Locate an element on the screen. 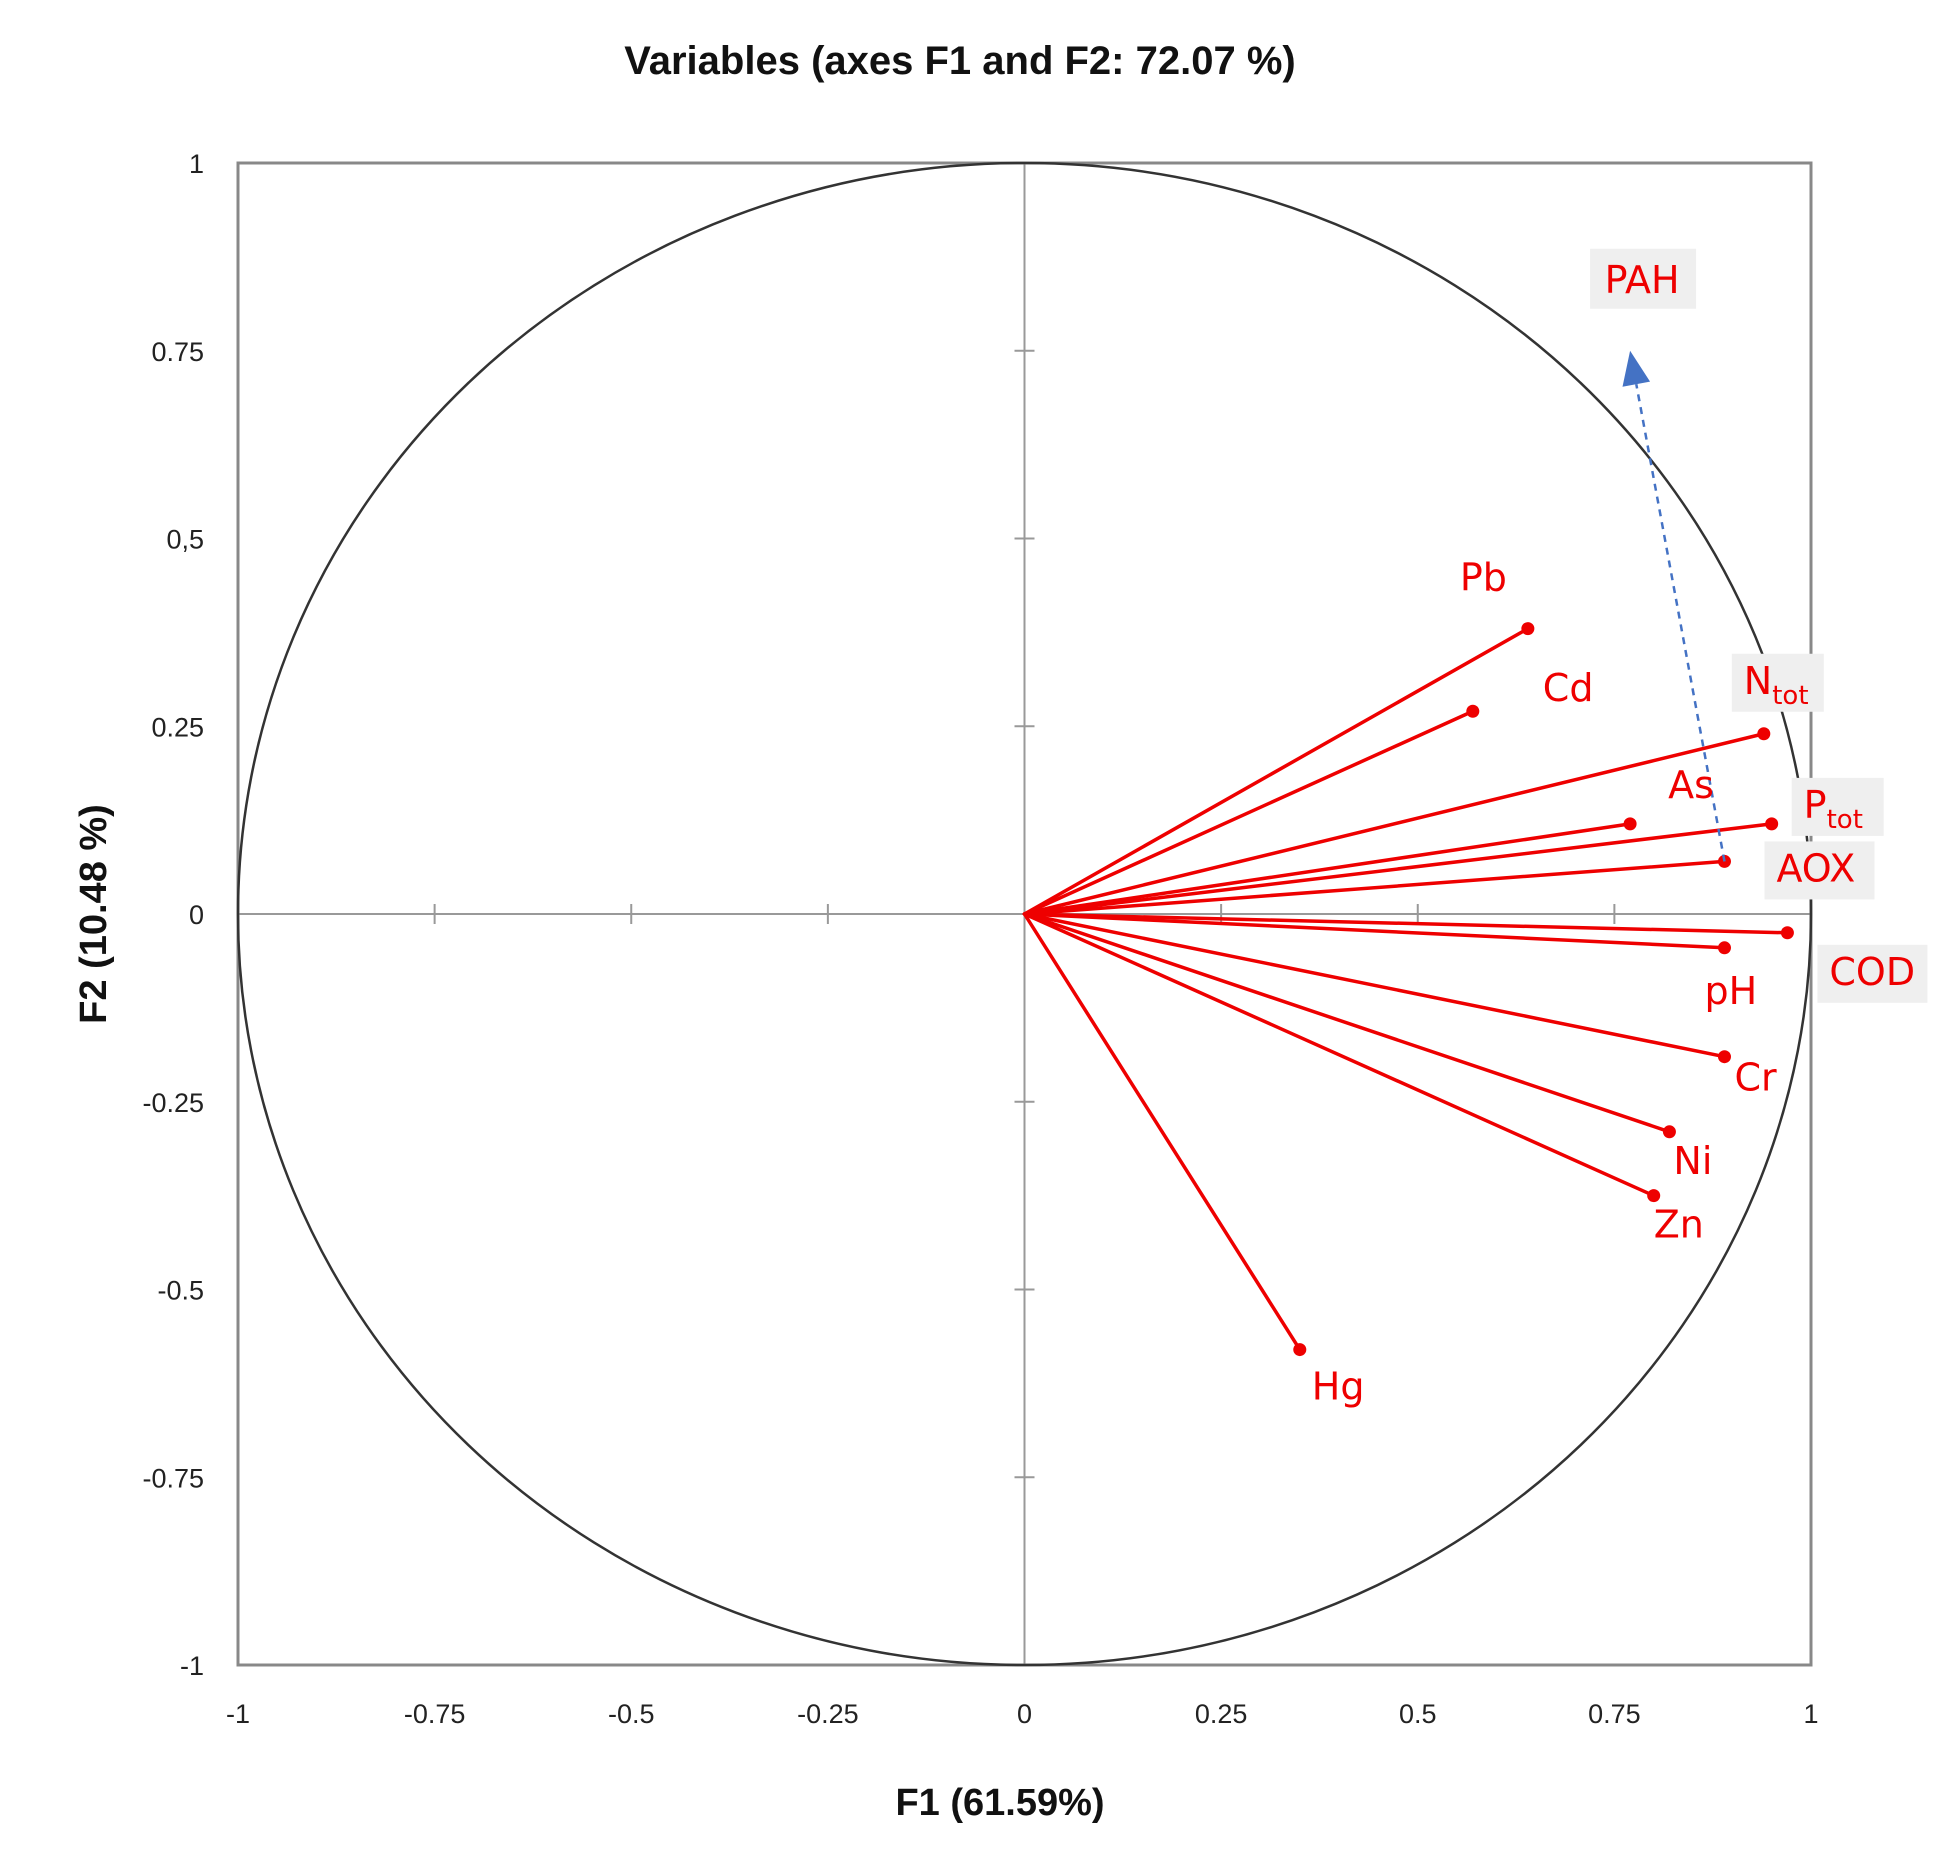  point-ntot is located at coordinates (1764, 734).